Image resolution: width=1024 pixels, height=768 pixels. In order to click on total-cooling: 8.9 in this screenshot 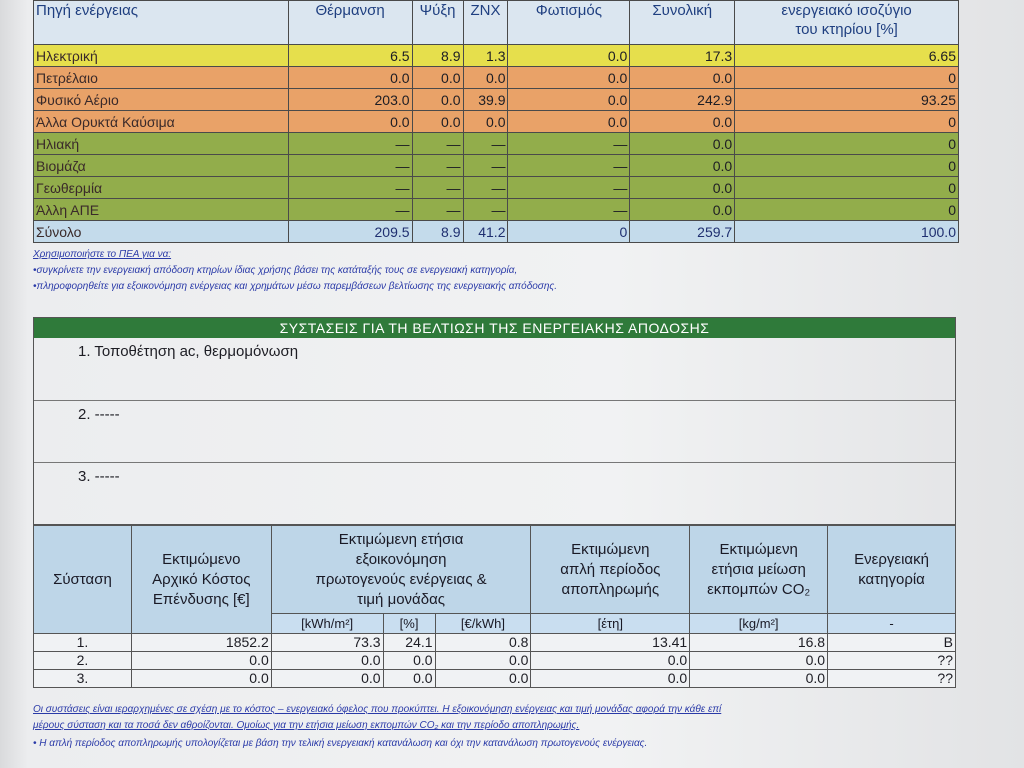, I will do `click(437, 231)`.